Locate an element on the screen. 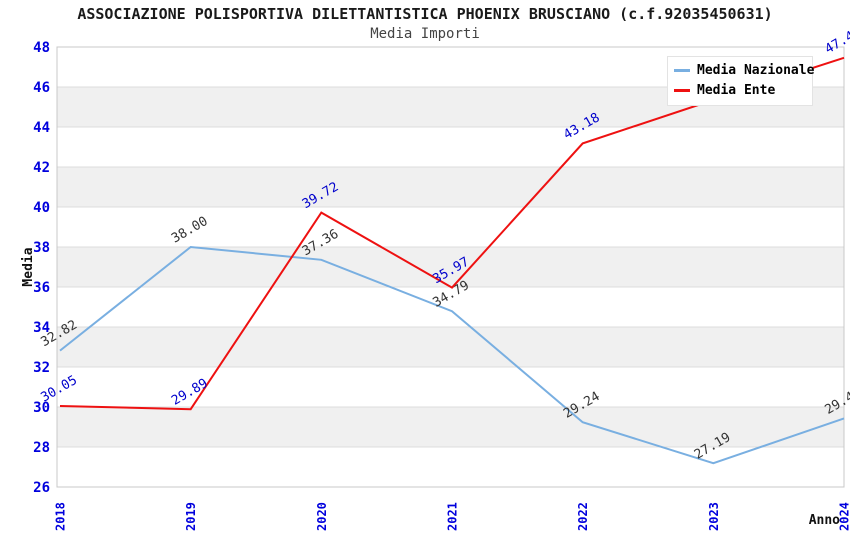  x-tick-label: 2023 is located at coordinates (714, 516).